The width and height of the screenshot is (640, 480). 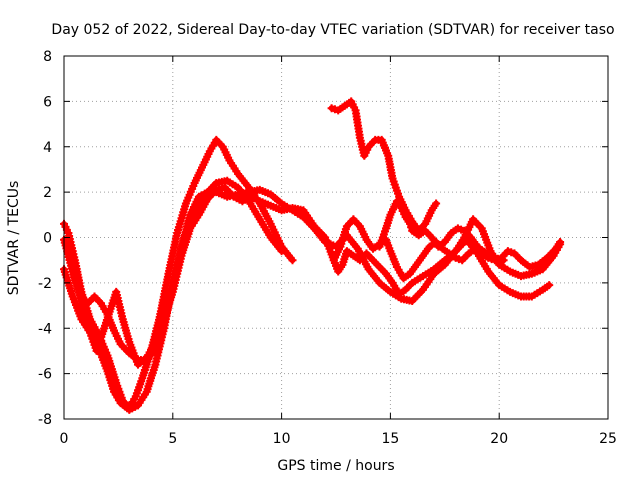 I want to click on y-tick-labels: -8 -6 -4 -2 0 2 4 6 8, so click(x=45, y=238).